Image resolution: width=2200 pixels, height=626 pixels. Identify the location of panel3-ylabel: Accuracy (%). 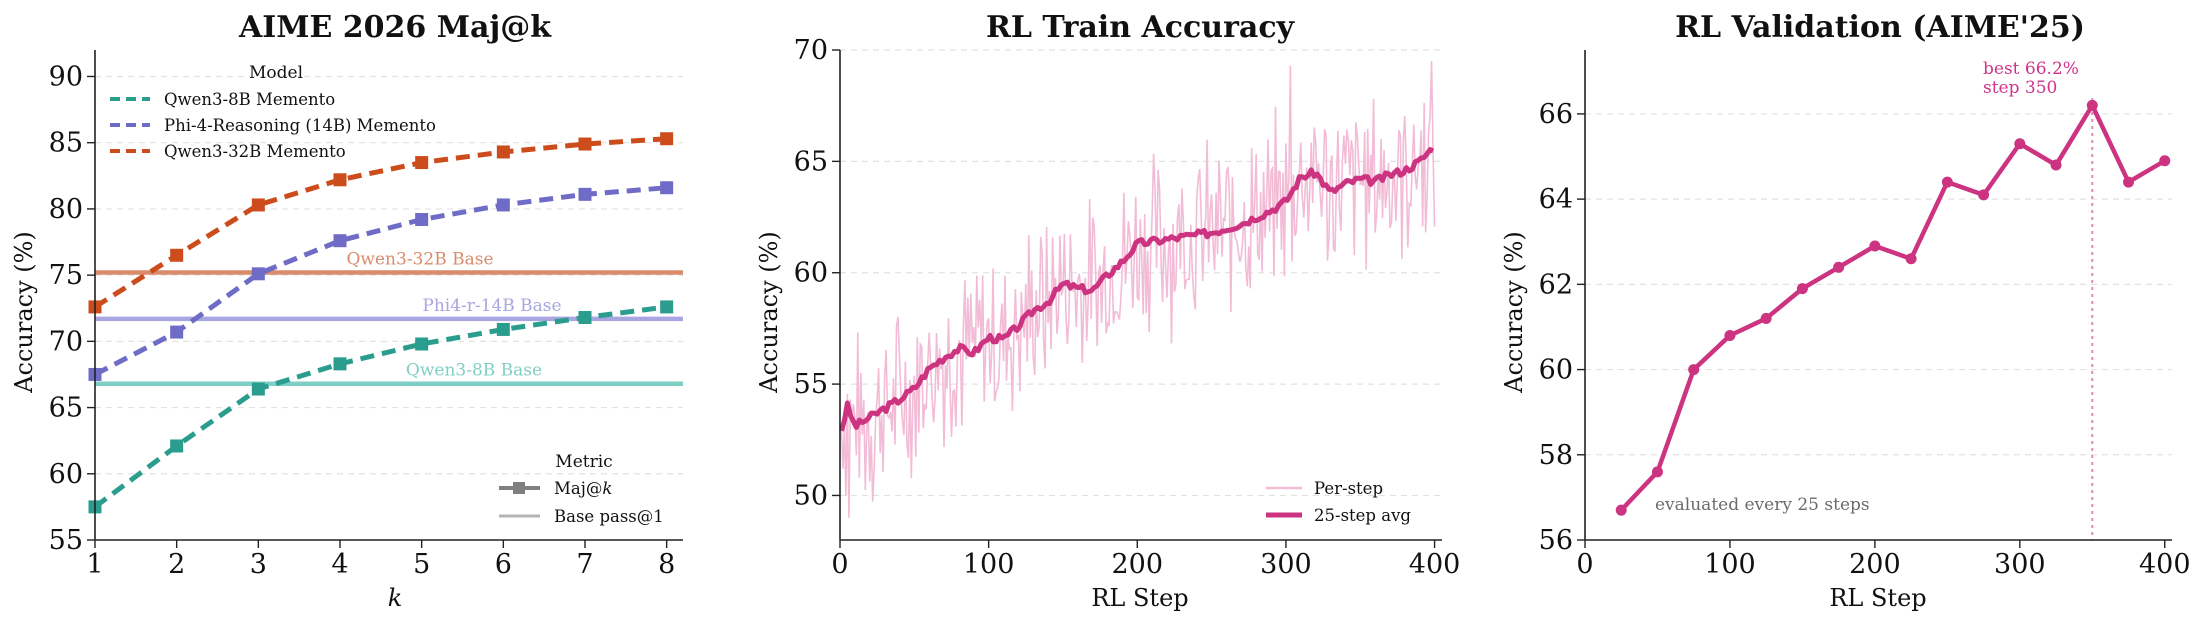
(1514, 312).